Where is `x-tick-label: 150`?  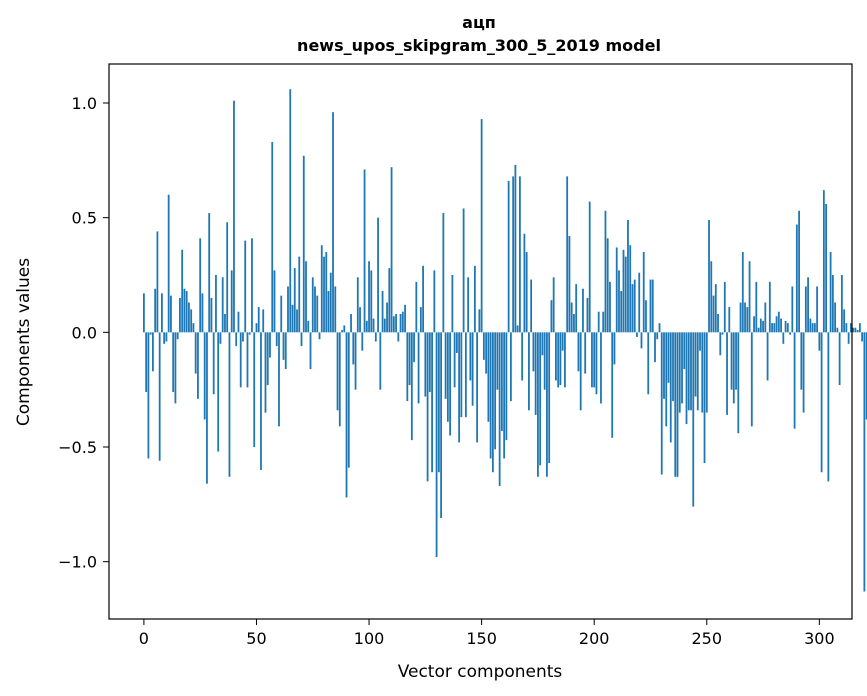
x-tick-label: 150 is located at coordinates (481, 638).